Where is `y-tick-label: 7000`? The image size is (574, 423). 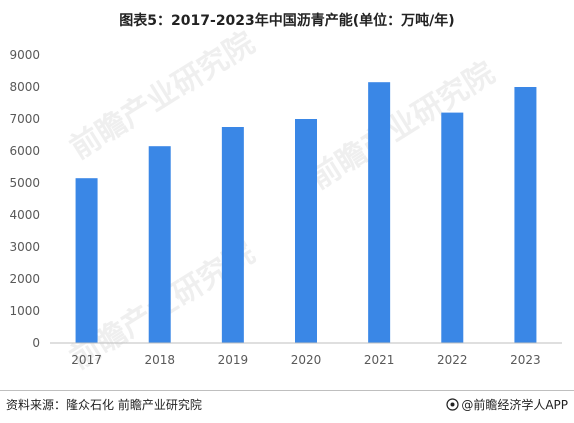 y-tick-label: 7000 is located at coordinates (24, 119).